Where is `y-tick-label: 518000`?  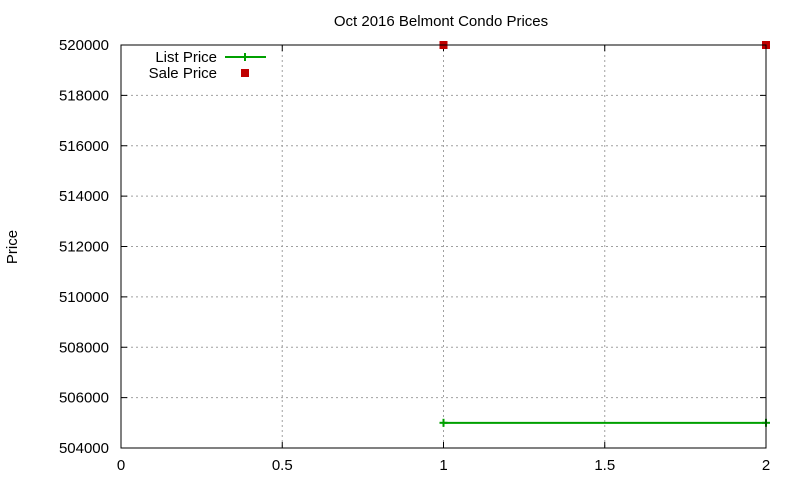 y-tick-label: 518000 is located at coordinates (84, 95).